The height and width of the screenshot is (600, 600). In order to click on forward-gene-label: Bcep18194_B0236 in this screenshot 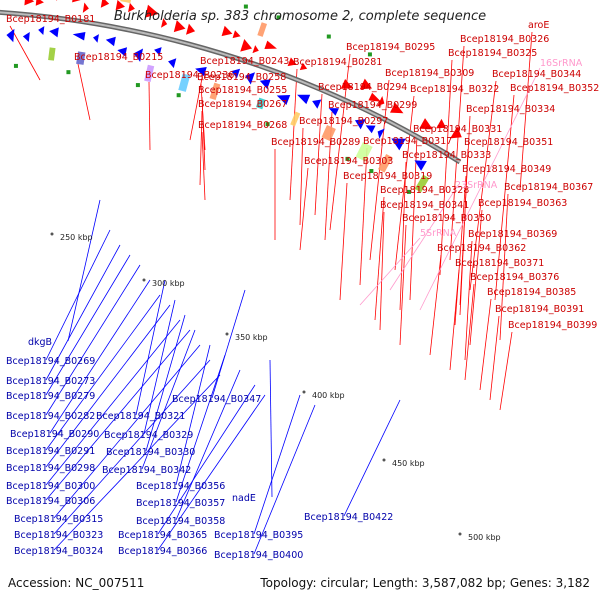, I will do `click(189, 75)`.